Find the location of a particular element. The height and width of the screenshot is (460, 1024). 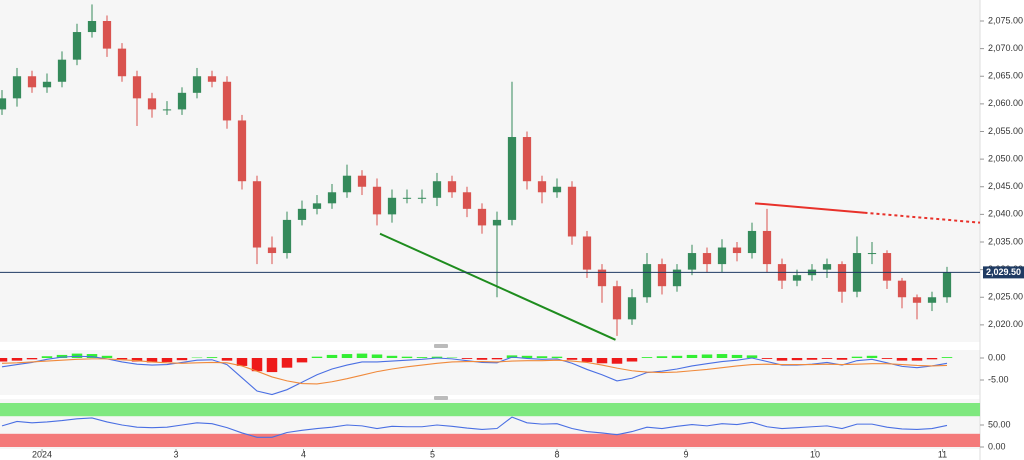

x-tick-label: 8 is located at coordinates (556, 454).